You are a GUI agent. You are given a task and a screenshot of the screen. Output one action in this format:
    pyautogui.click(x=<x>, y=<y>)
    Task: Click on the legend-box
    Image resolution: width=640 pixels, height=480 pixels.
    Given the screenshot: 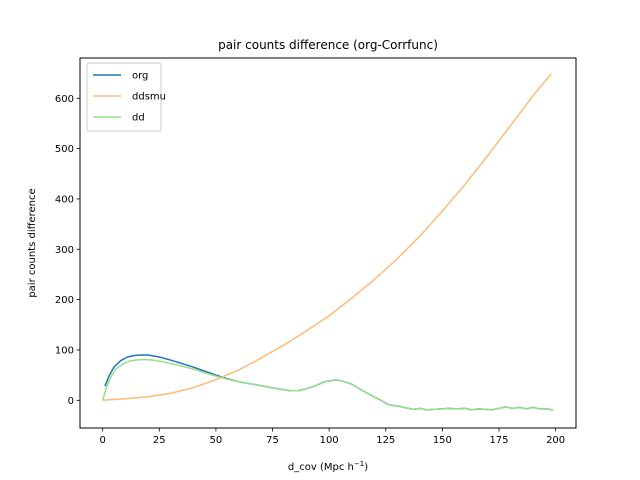 What is the action you would take?
    pyautogui.click(x=124, y=97)
    